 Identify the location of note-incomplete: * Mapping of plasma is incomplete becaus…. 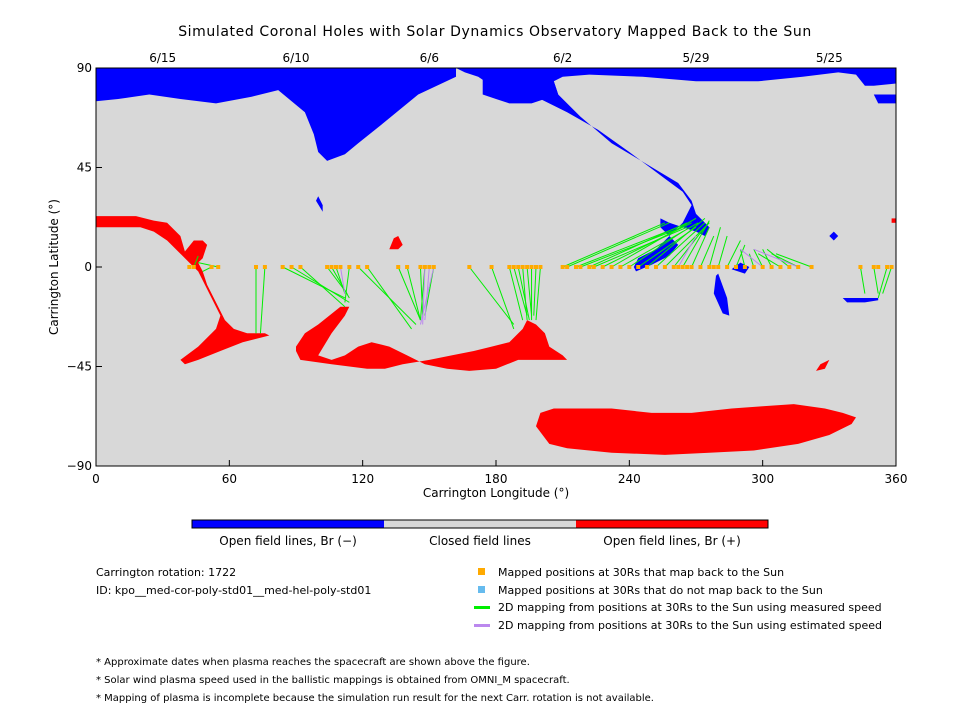
(375, 698).